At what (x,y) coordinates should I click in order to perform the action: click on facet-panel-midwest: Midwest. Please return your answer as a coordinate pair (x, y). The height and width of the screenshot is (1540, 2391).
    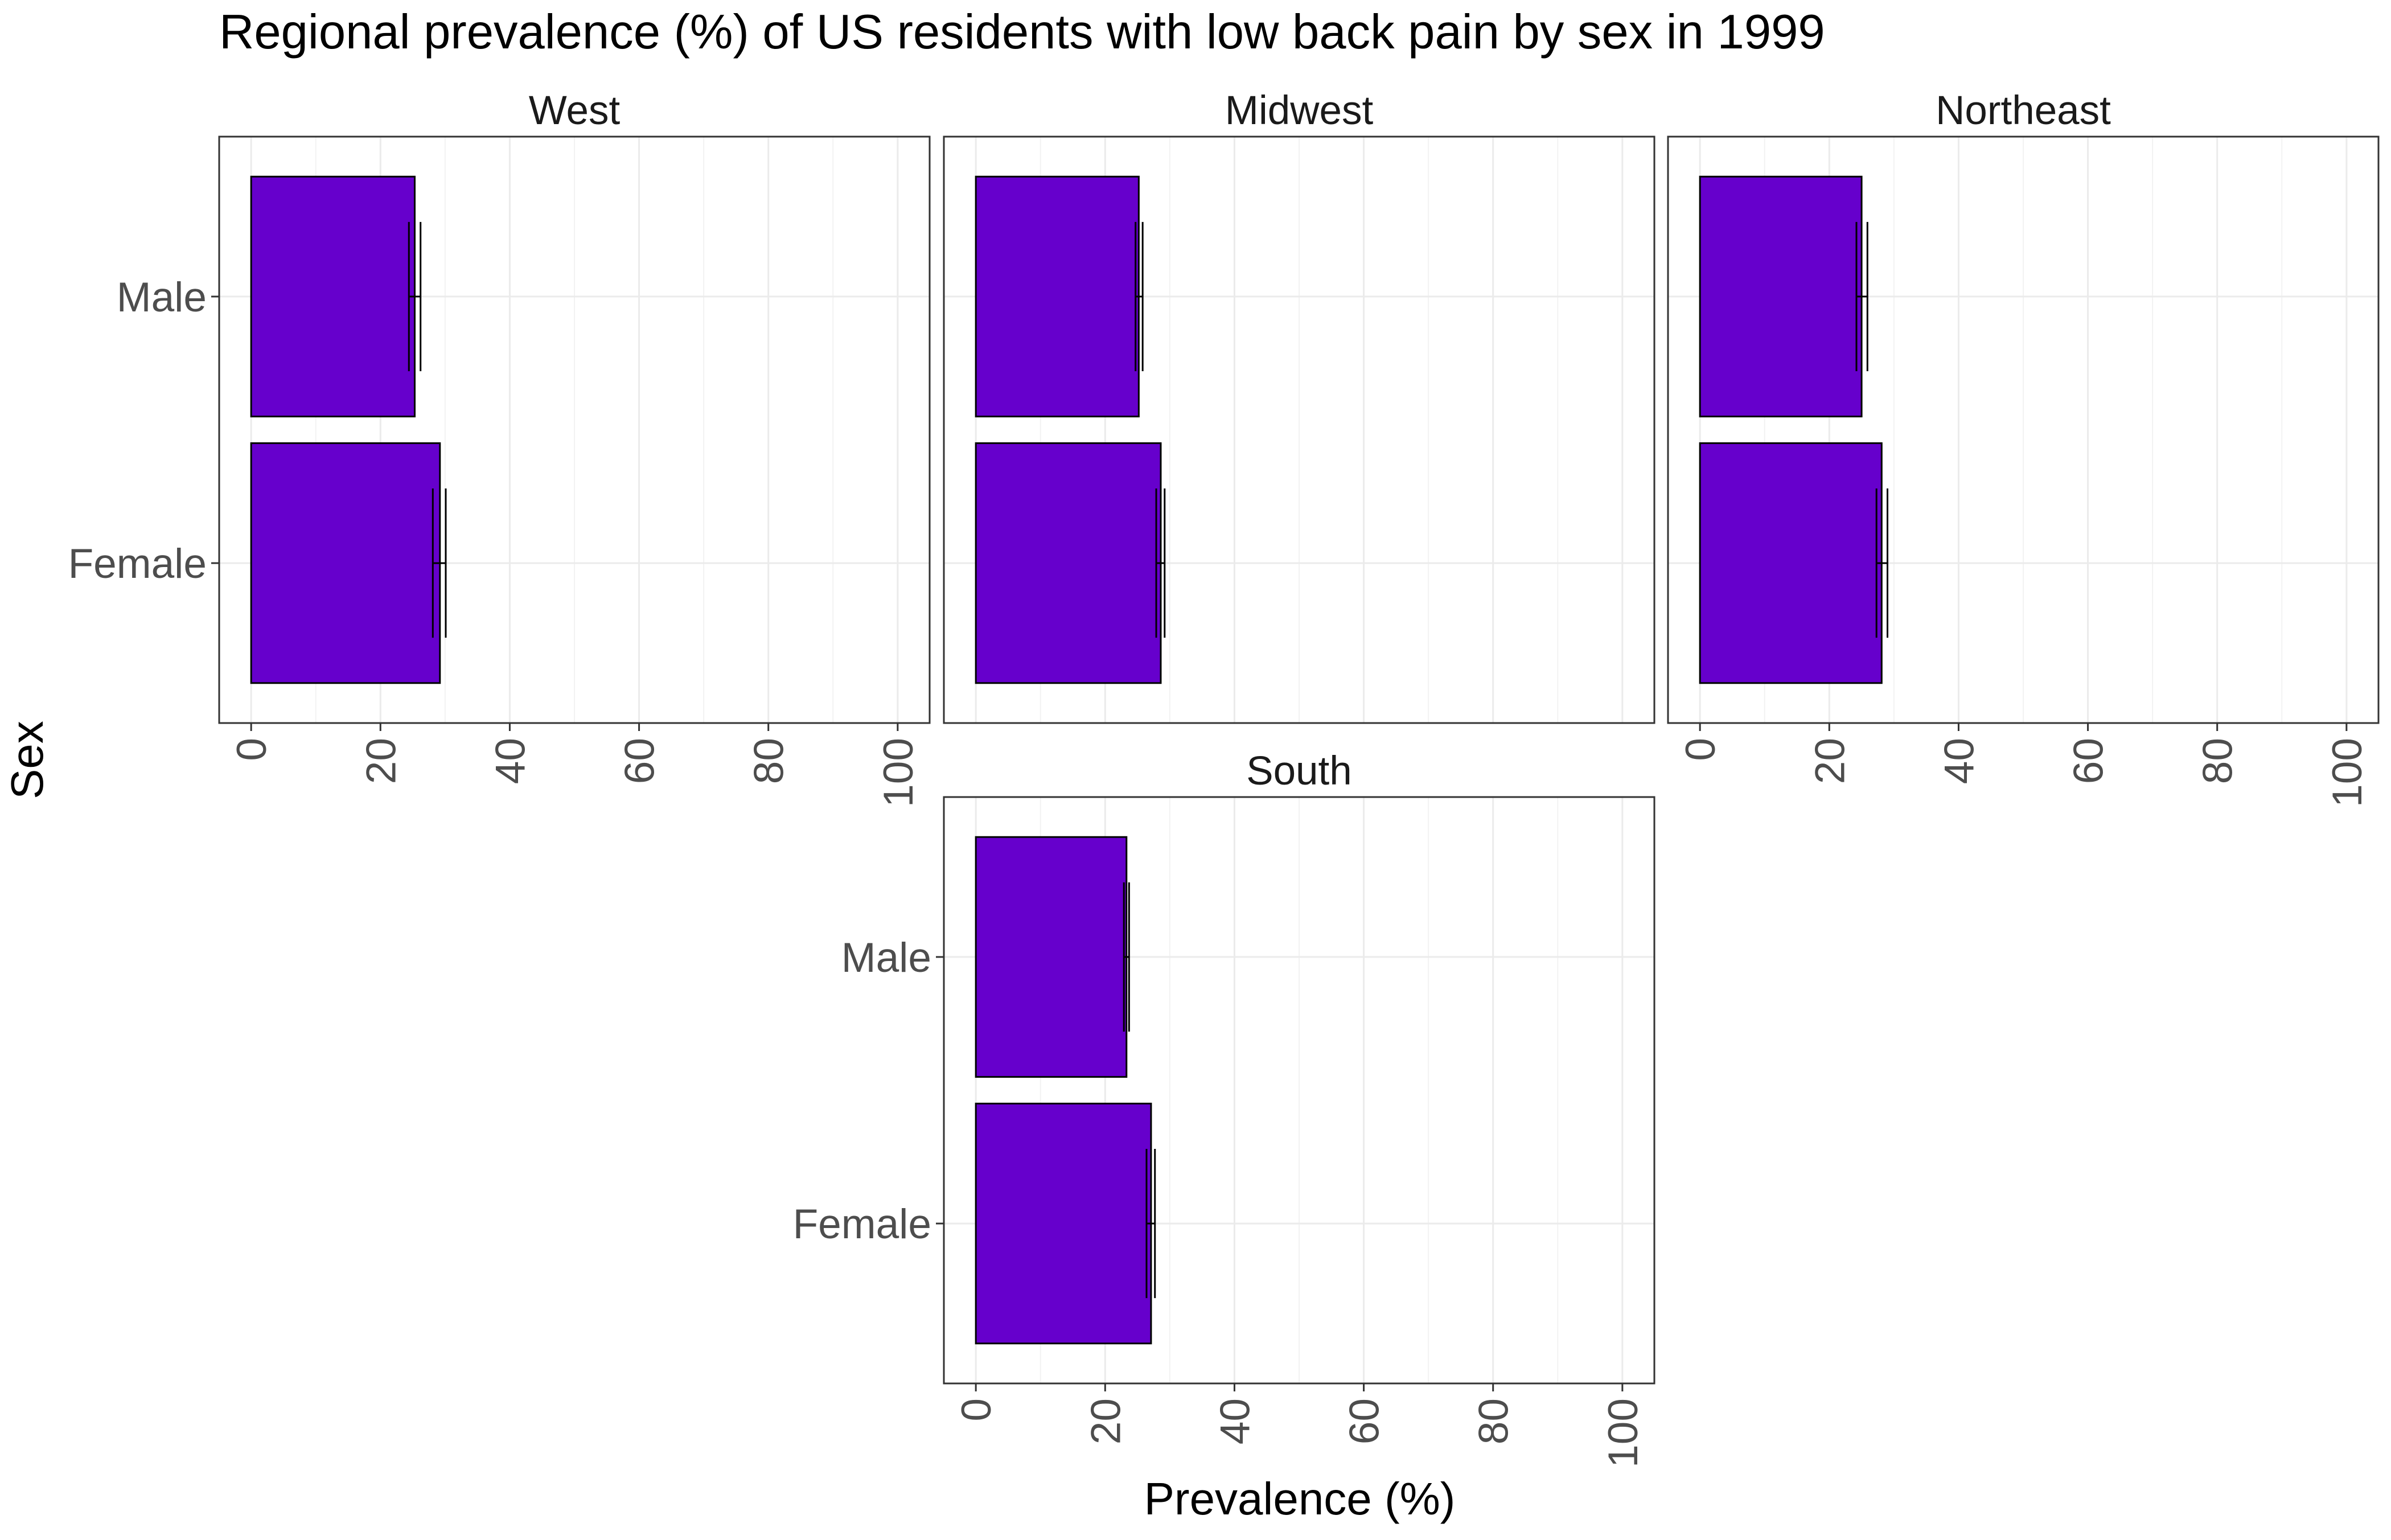
    Looking at the image, I should click on (1299, 406).